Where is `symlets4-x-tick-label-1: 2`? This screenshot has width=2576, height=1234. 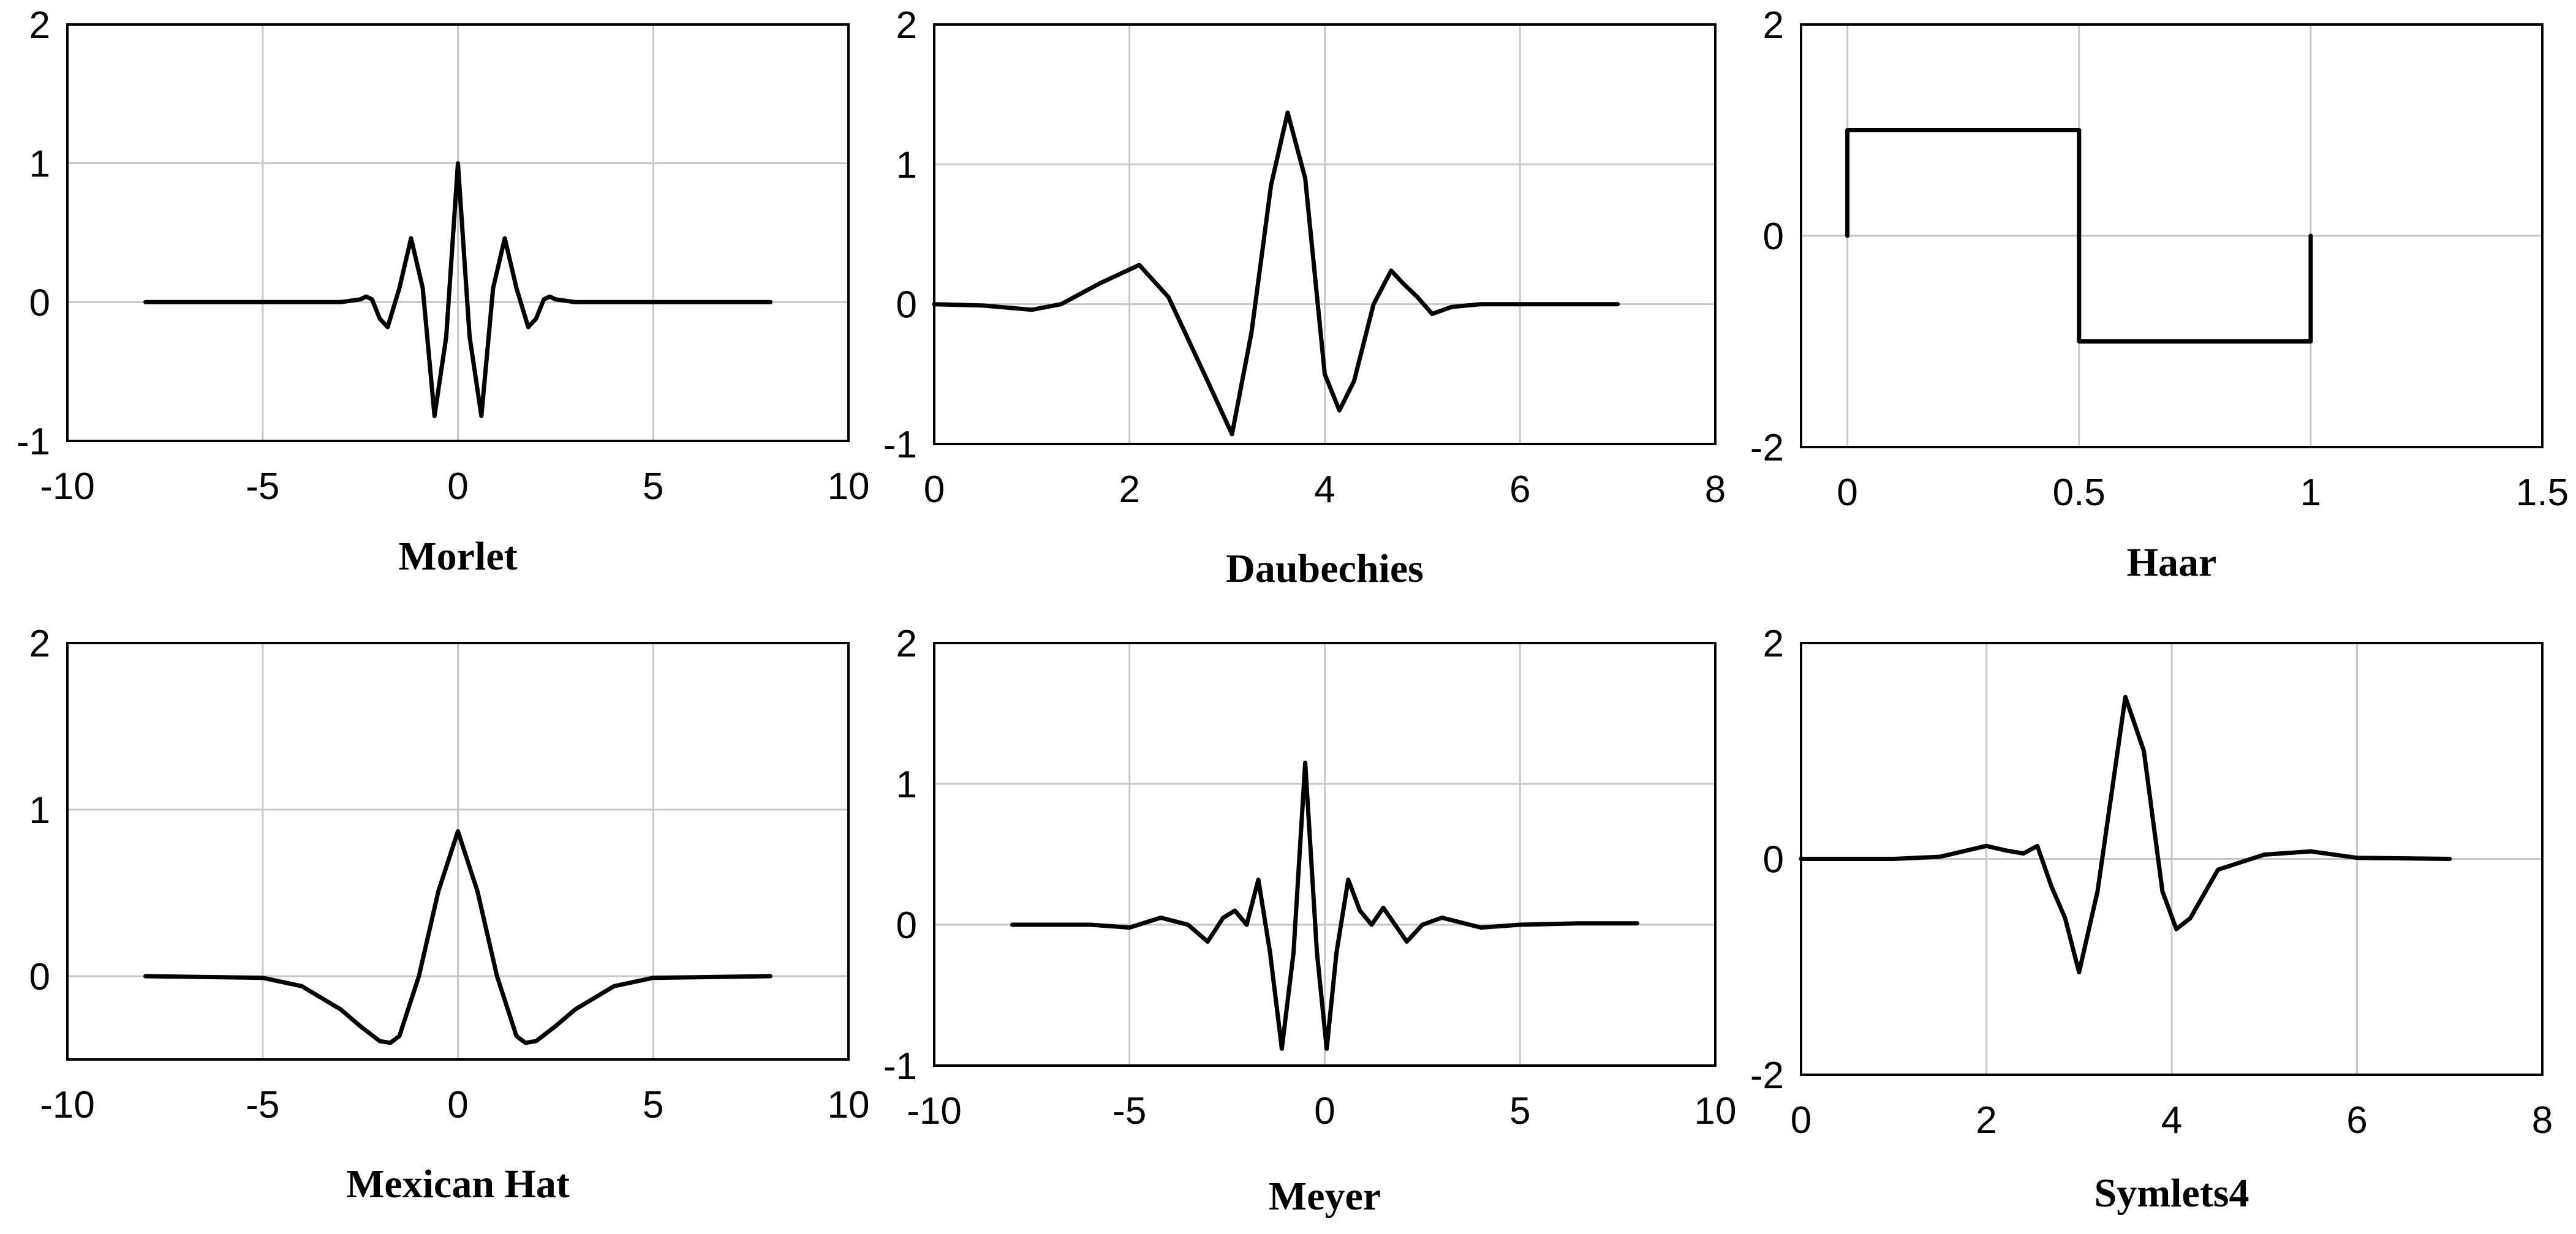
symlets4-x-tick-label-1: 2 is located at coordinates (1986, 1120).